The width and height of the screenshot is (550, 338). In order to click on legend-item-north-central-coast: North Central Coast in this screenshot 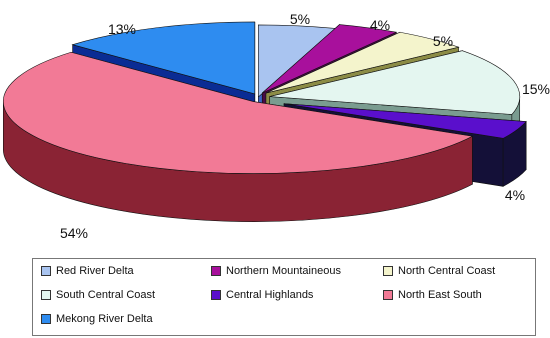, I will do `click(439, 271)`.